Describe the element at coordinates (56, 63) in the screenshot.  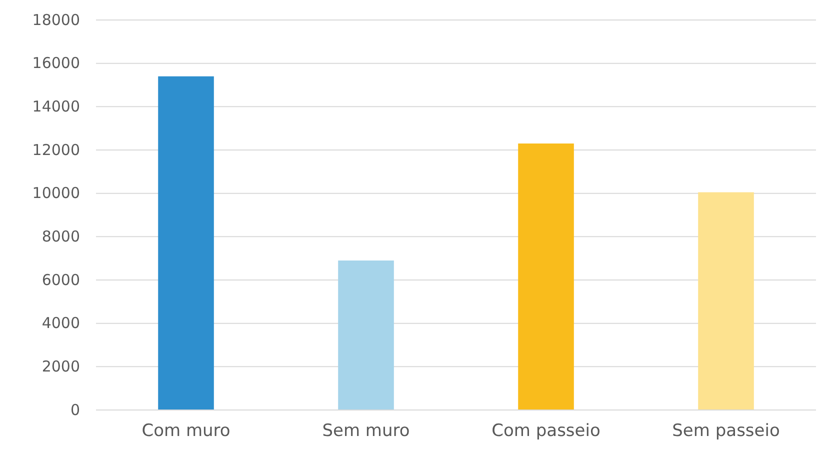
I see `y-tick-label: 16000` at that location.